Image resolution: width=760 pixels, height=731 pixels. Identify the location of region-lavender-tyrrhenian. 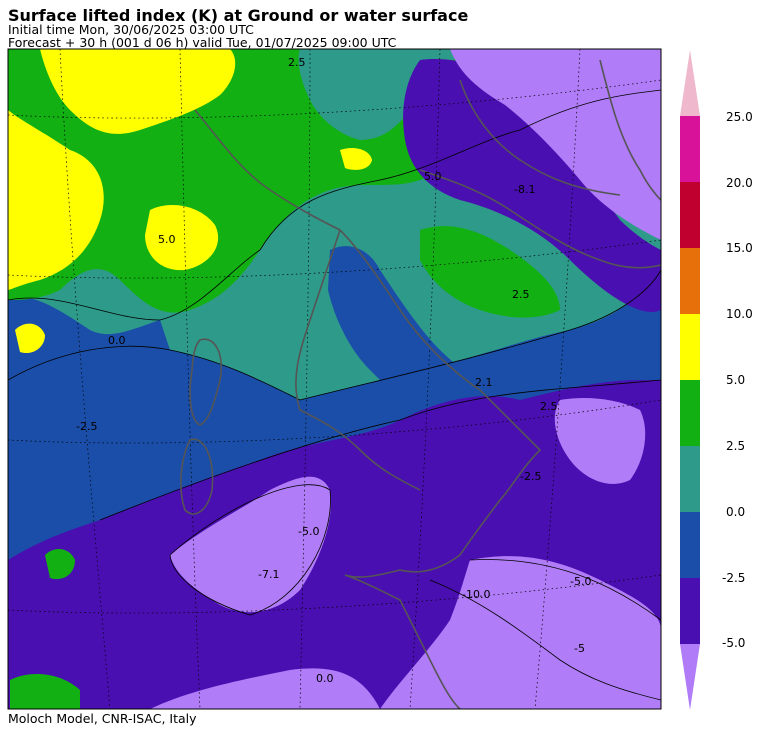
(250, 544).